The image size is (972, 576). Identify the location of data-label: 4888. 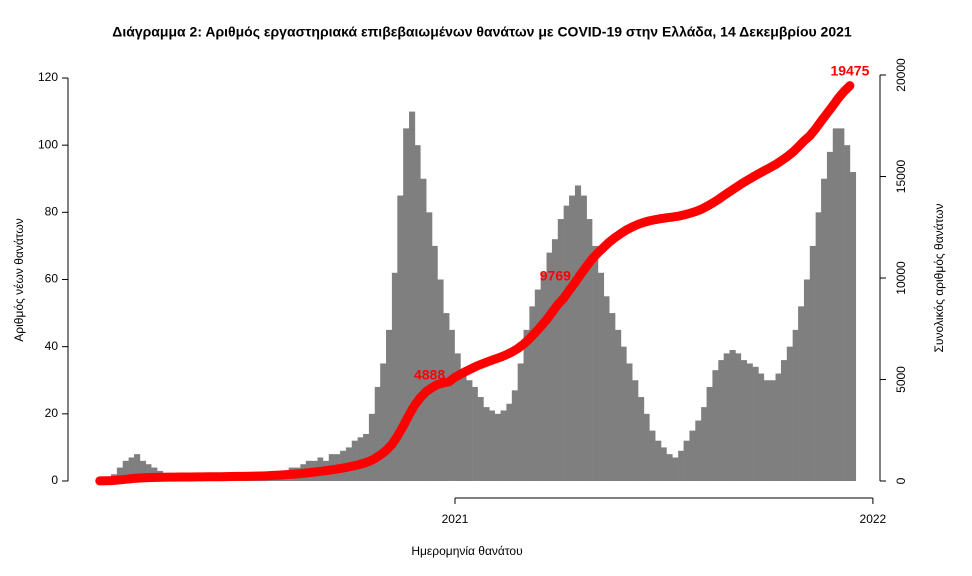
(429, 374).